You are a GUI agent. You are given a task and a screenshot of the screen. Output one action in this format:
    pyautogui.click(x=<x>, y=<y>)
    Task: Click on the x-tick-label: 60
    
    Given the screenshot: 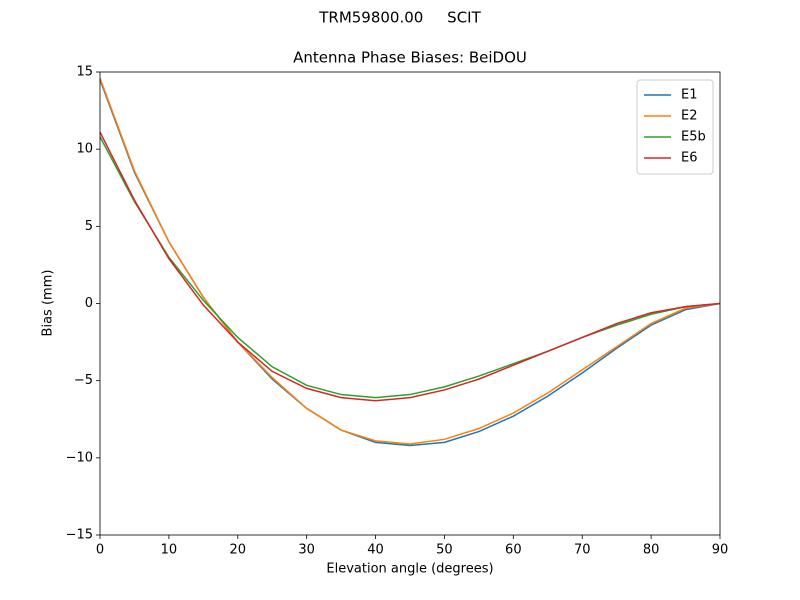 What is the action you would take?
    pyautogui.click(x=513, y=550)
    